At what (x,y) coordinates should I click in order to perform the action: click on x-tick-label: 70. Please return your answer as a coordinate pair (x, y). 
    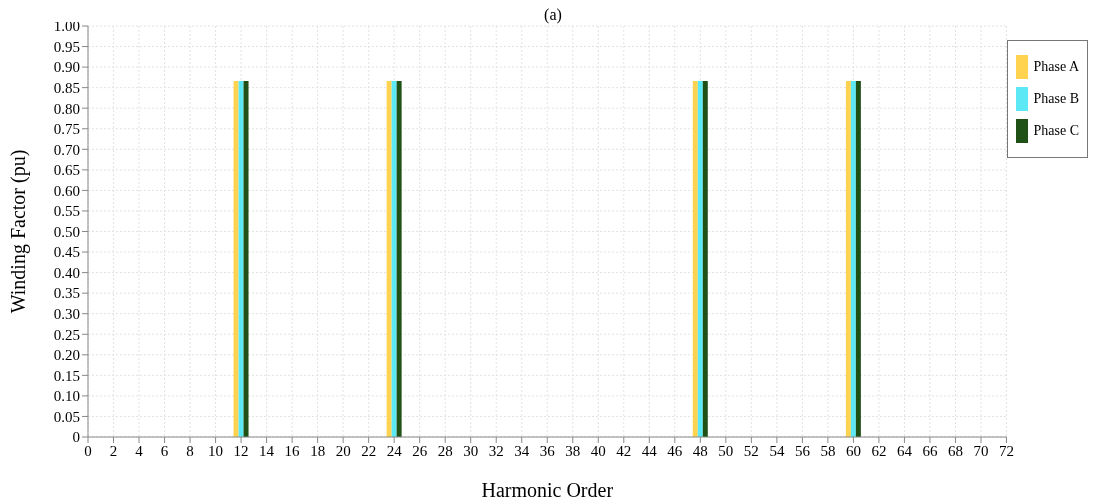
    Looking at the image, I should click on (981, 450).